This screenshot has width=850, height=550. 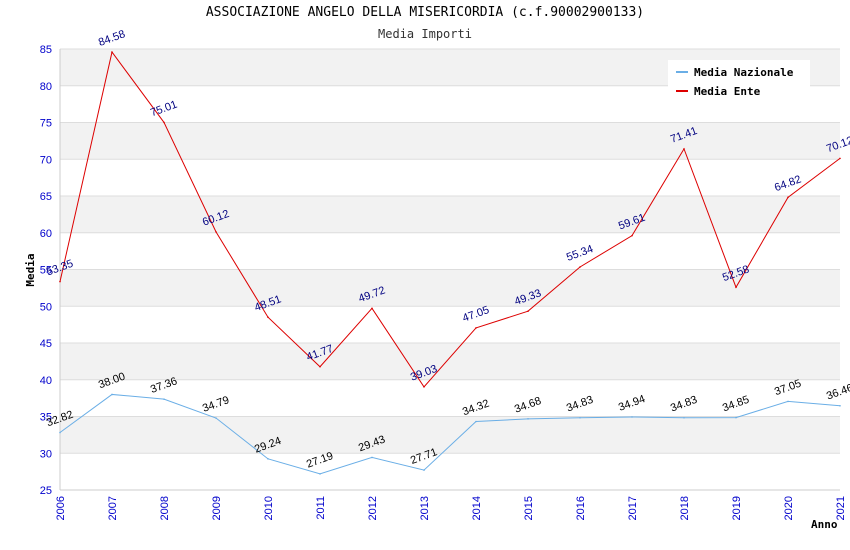 I want to click on x-tick-label: 2009, so click(x=217, y=508).